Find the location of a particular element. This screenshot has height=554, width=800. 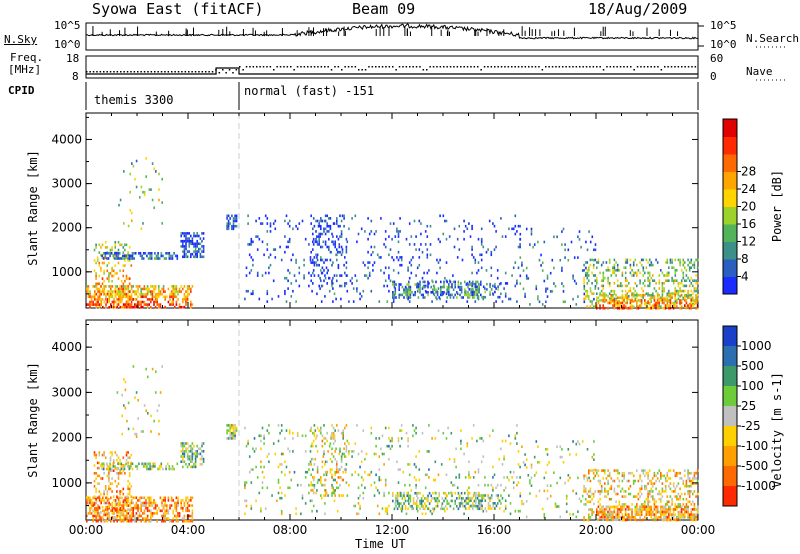

nsearch-top-tick: 10^5 is located at coordinates (723, 25).